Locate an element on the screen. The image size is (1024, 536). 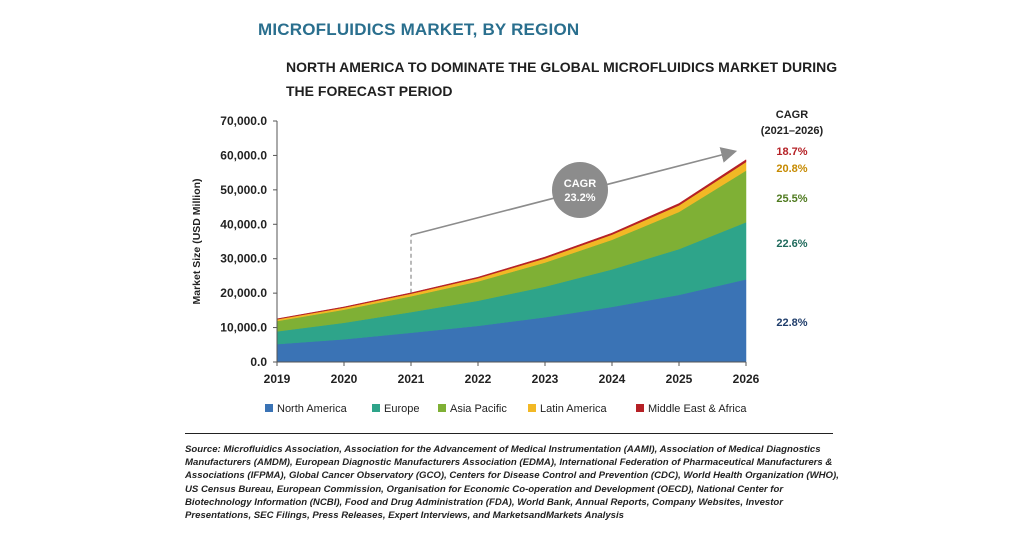
chart-title: MICROFLUIDICS MARKET, BY REGION is located at coordinates (419, 29).